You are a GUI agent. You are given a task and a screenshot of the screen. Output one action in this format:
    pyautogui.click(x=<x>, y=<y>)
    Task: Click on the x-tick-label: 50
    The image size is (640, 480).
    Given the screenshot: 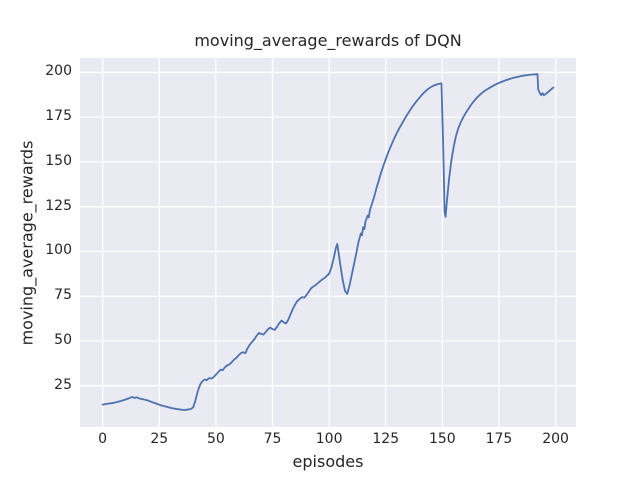 What is the action you would take?
    pyautogui.click(x=215, y=439)
    